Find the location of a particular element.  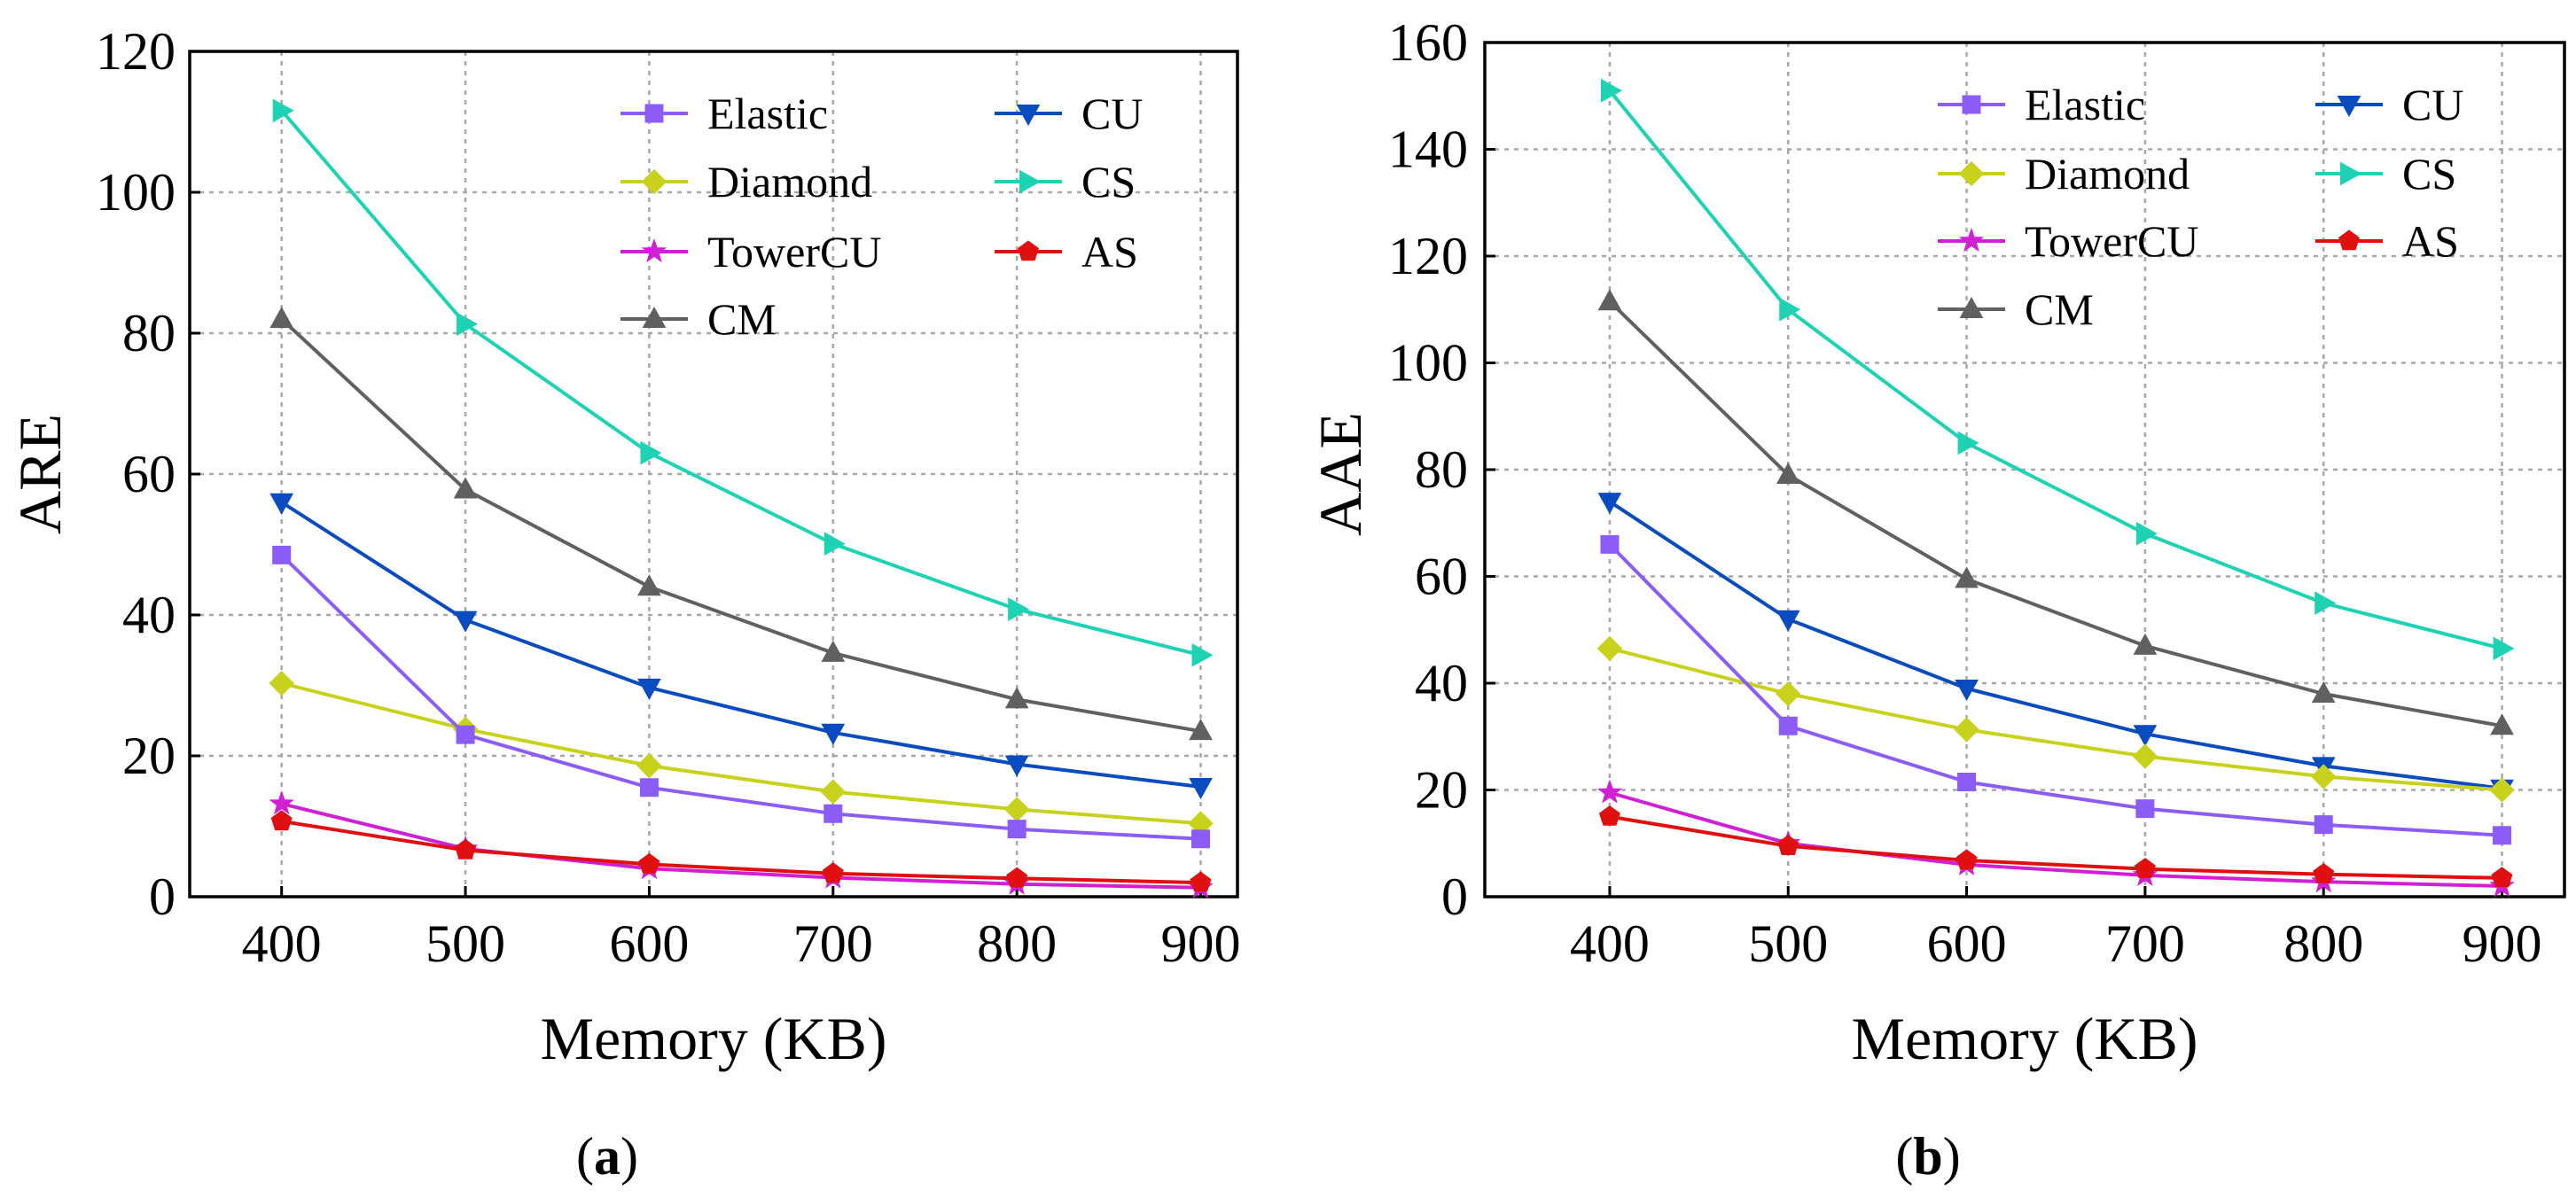

panel-b-x-tick-label-800: 800 is located at coordinates (2323, 943).